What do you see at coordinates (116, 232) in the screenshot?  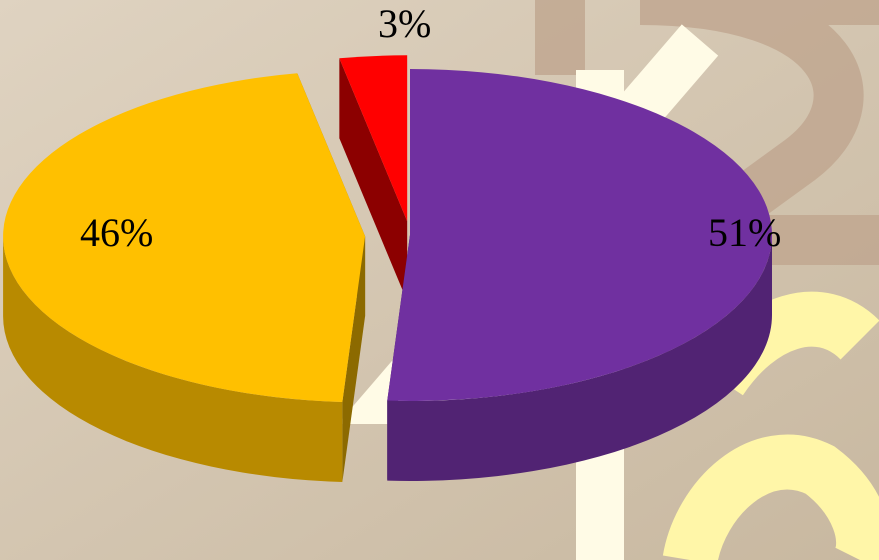 I see `data-label: 46%` at bounding box center [116, 232].